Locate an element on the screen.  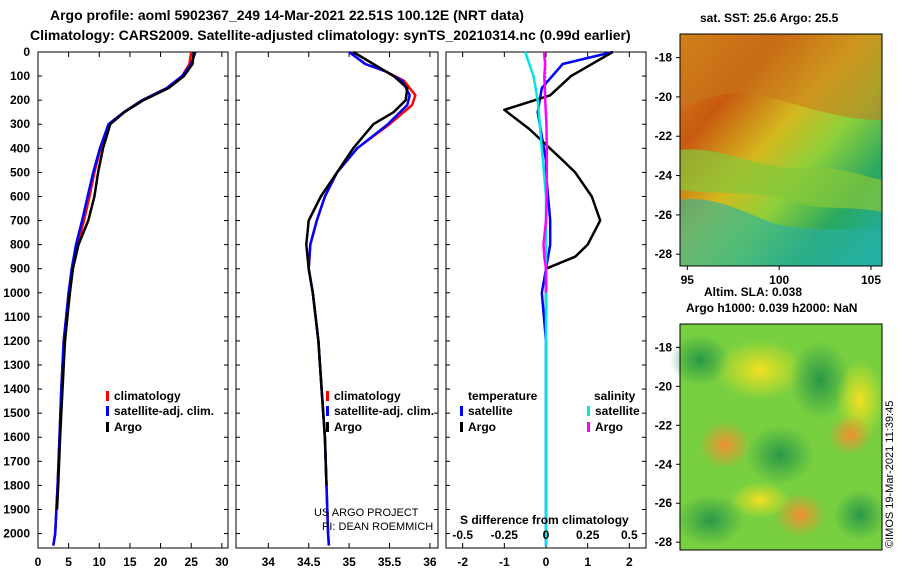
salinity-legend: climatology satellite-adj. clim. Argo is located at coordinates (380, 411).